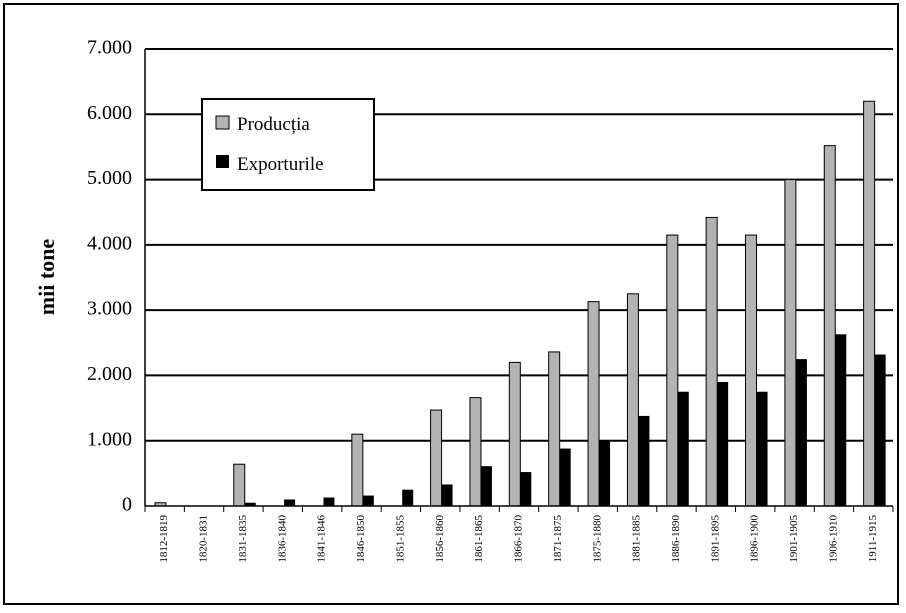 The height and width of the screenshot is (613, 906). Describe the element at coordinates (558, 539) in the screenshot. I see `x-tick-label: 1871-1875` at that location.